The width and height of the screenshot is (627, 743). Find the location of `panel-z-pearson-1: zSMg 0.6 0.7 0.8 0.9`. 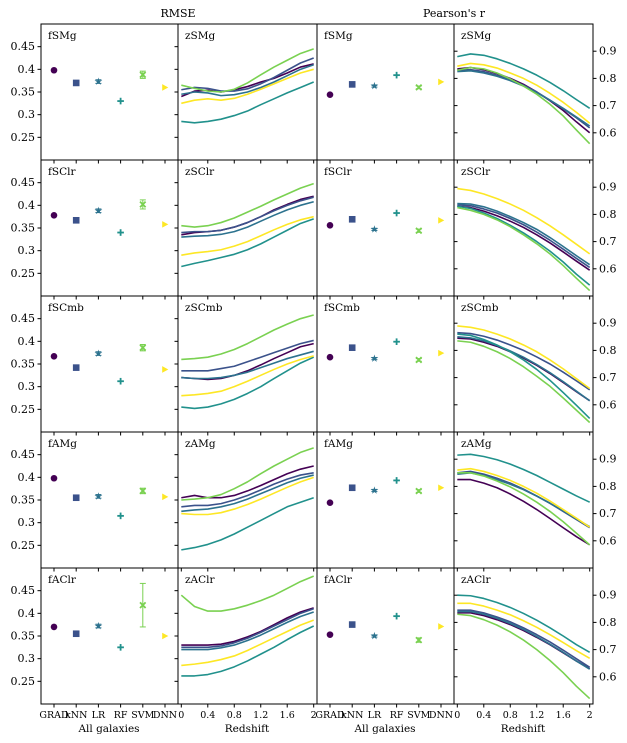

panel-z-pearson-1: zSMg 0.6 0.7 0.8 0.9 is located at coordinates (535, 93).